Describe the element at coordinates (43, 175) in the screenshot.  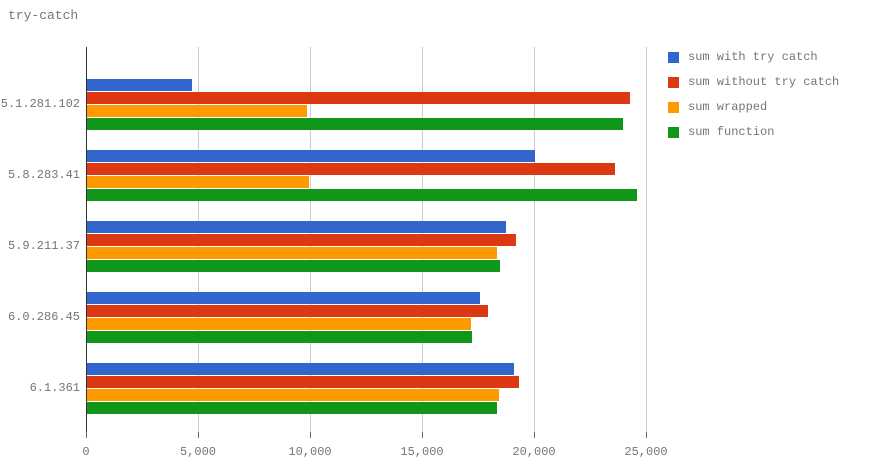
I see `category-label: 5.8.283.41` at that location.